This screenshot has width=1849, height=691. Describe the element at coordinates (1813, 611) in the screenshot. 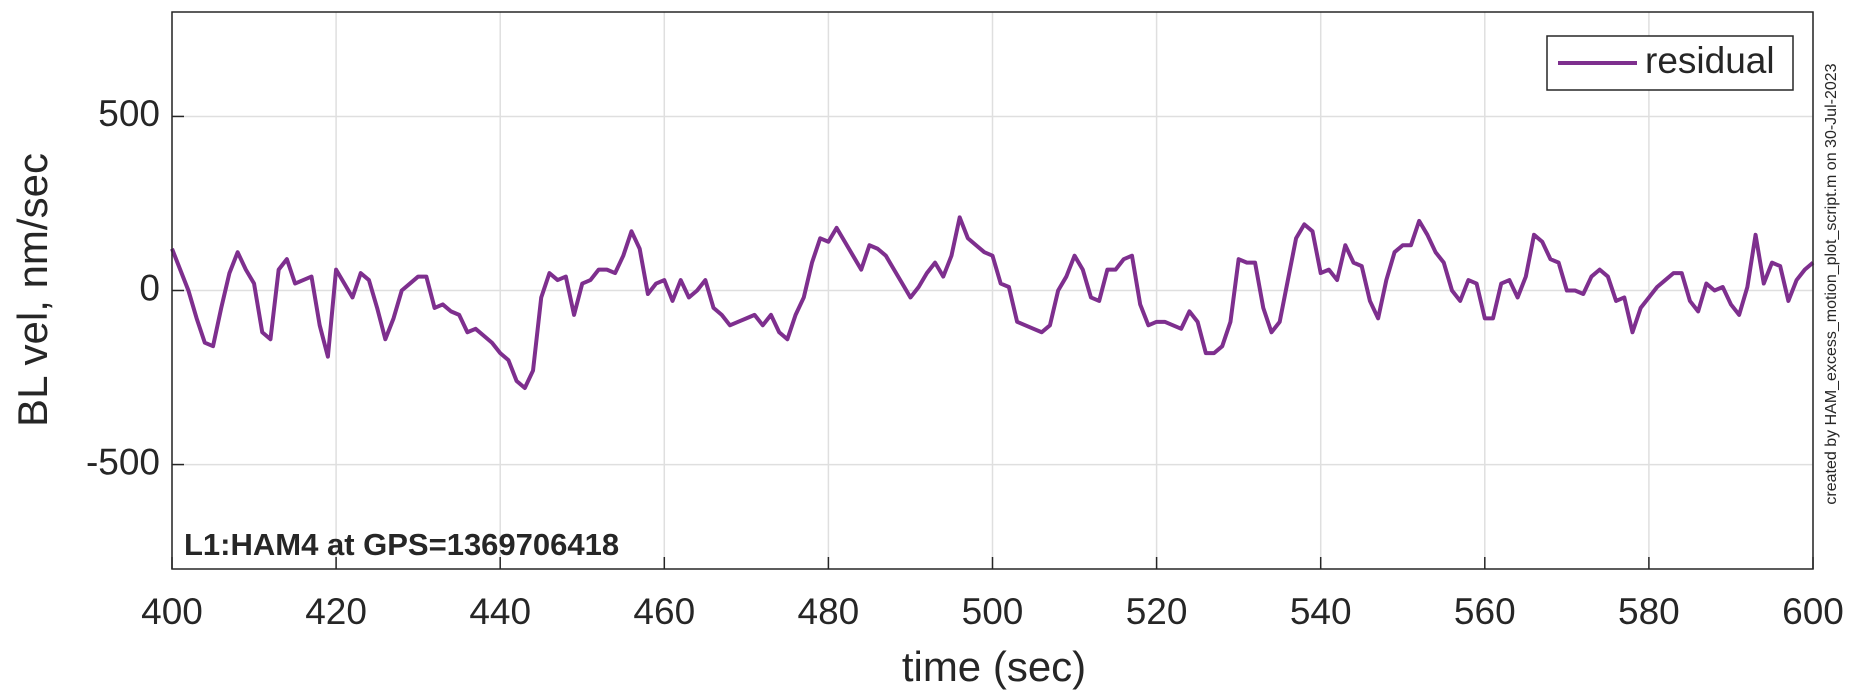

I see `x-tick-label: 600` at that location.